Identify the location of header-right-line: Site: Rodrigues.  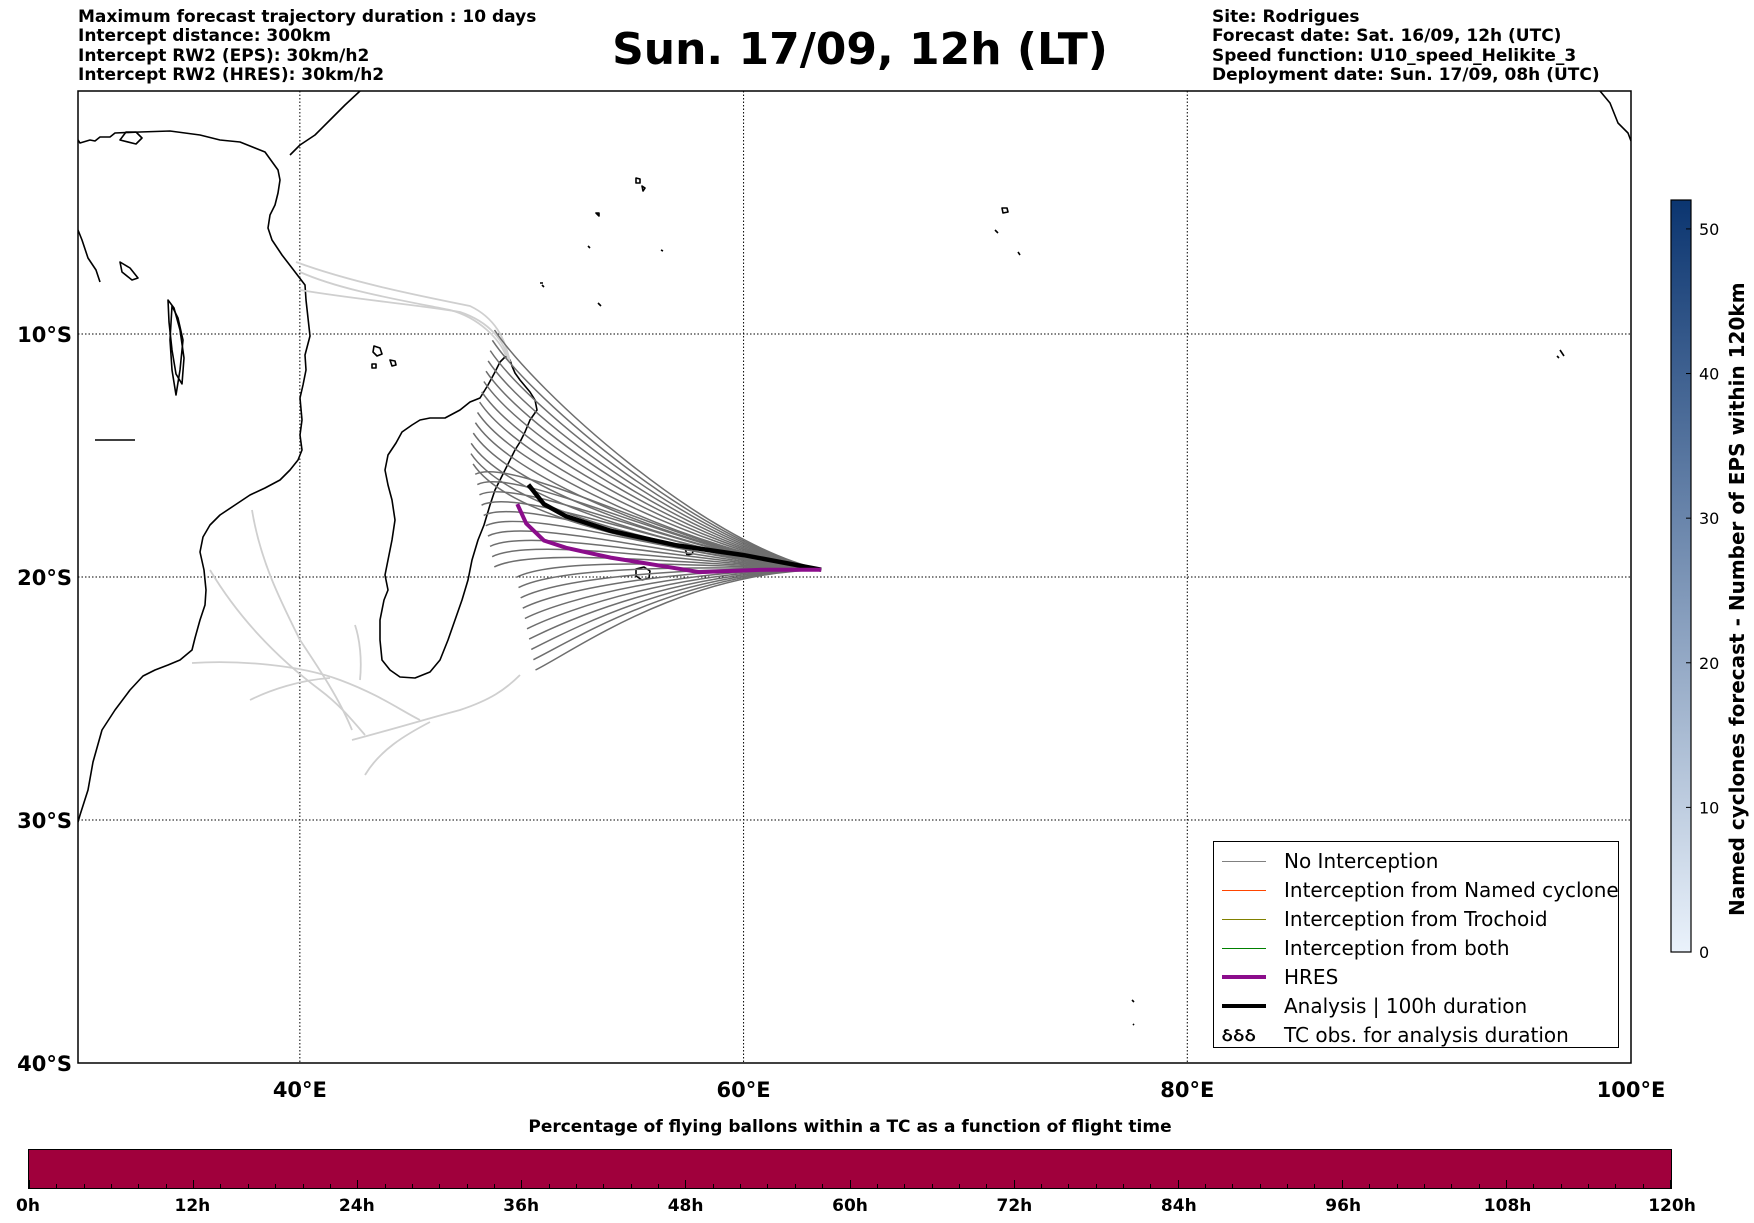
(1286, 17).